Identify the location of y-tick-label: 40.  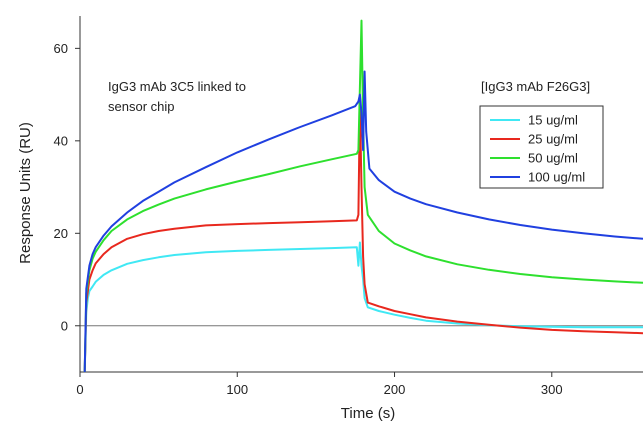
(61, 140).